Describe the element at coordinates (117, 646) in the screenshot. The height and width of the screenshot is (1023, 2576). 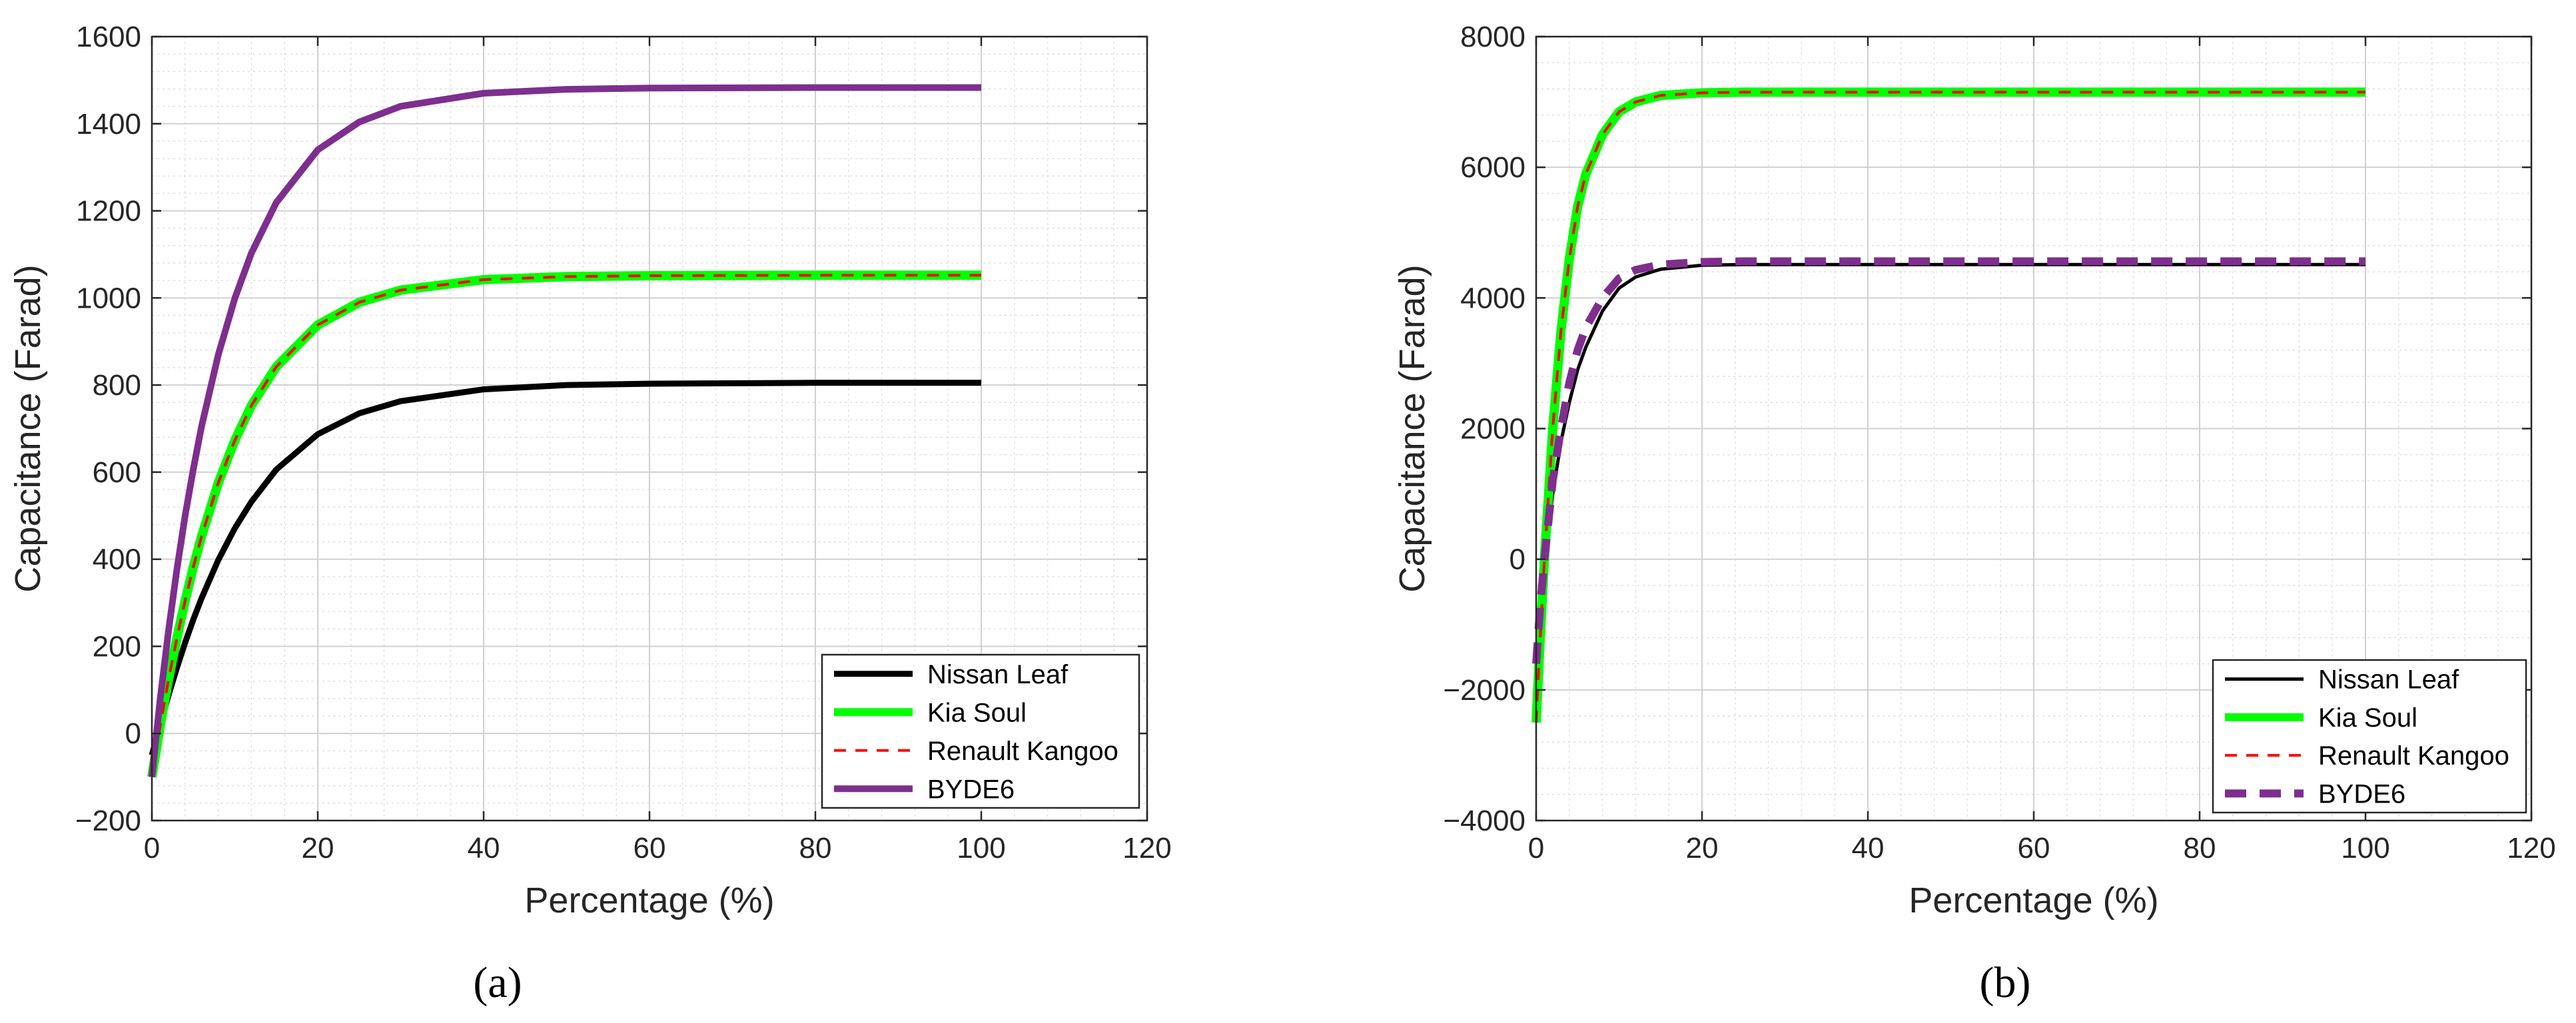
I see `y-tick-label: 200` at that location.